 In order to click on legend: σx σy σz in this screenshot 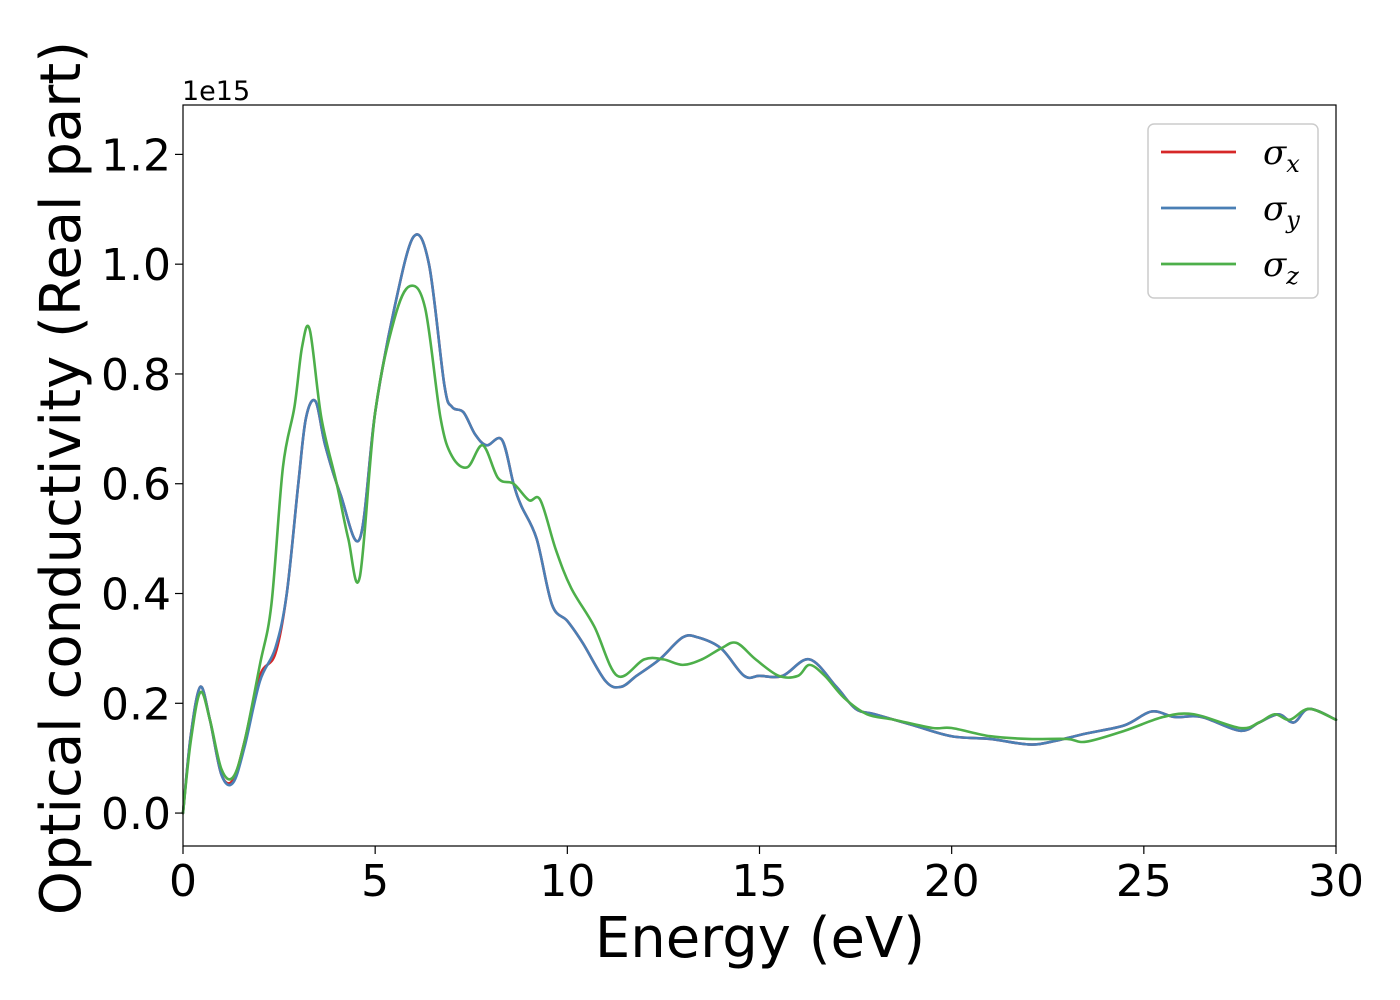, I will do `click(1233, 211)`.